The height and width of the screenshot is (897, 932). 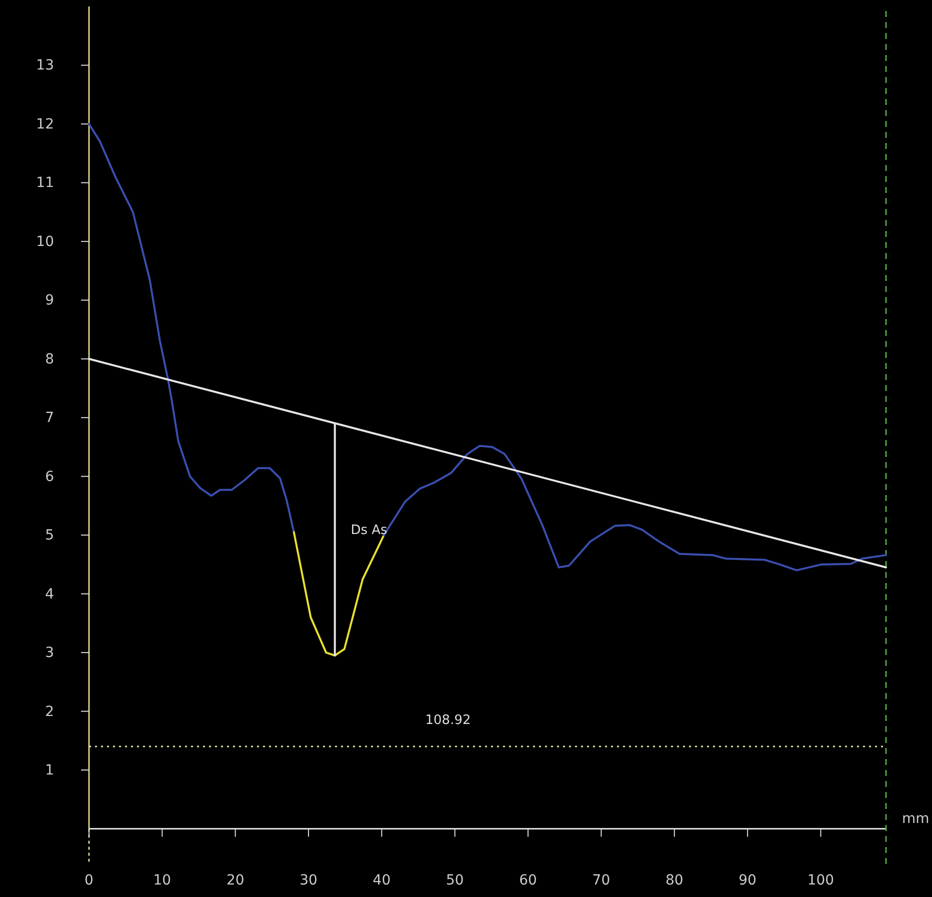 What do you see at coordinates (45, 242) in the screenshot?
I see `y-tick-label: 10` at bounding box center [45, 242].